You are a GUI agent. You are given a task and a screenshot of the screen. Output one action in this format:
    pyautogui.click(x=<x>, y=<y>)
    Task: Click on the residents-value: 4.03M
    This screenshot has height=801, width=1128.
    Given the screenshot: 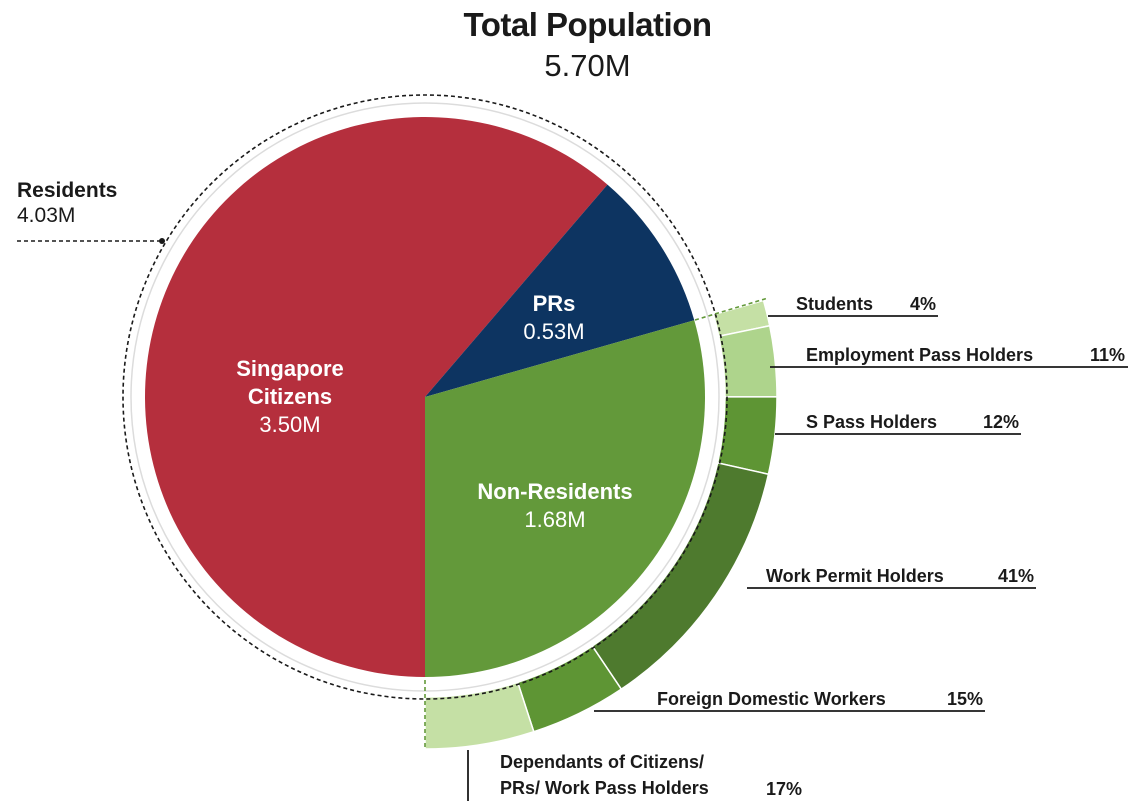 What is the action you would take?
    pyautogui.click(x=46, y=215)
    